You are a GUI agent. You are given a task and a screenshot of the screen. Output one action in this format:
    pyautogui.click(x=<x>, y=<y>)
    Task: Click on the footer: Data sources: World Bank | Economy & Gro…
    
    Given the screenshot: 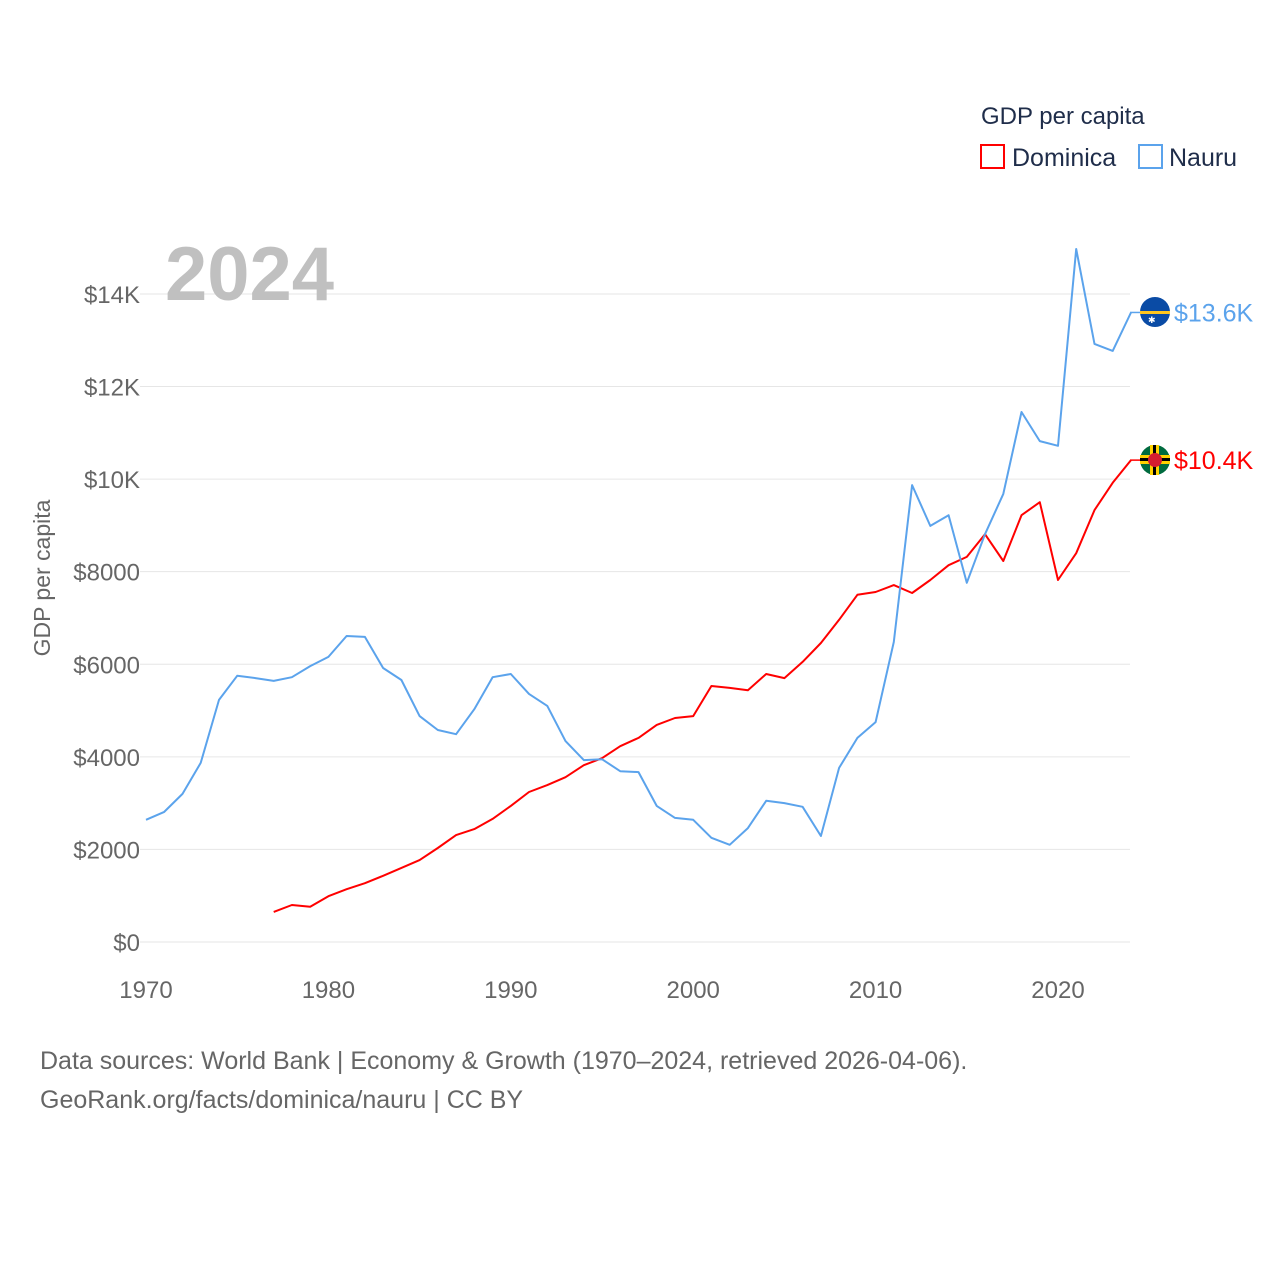 What is the action you would take?
    pyautogui.click(x=503, y=1081)
    